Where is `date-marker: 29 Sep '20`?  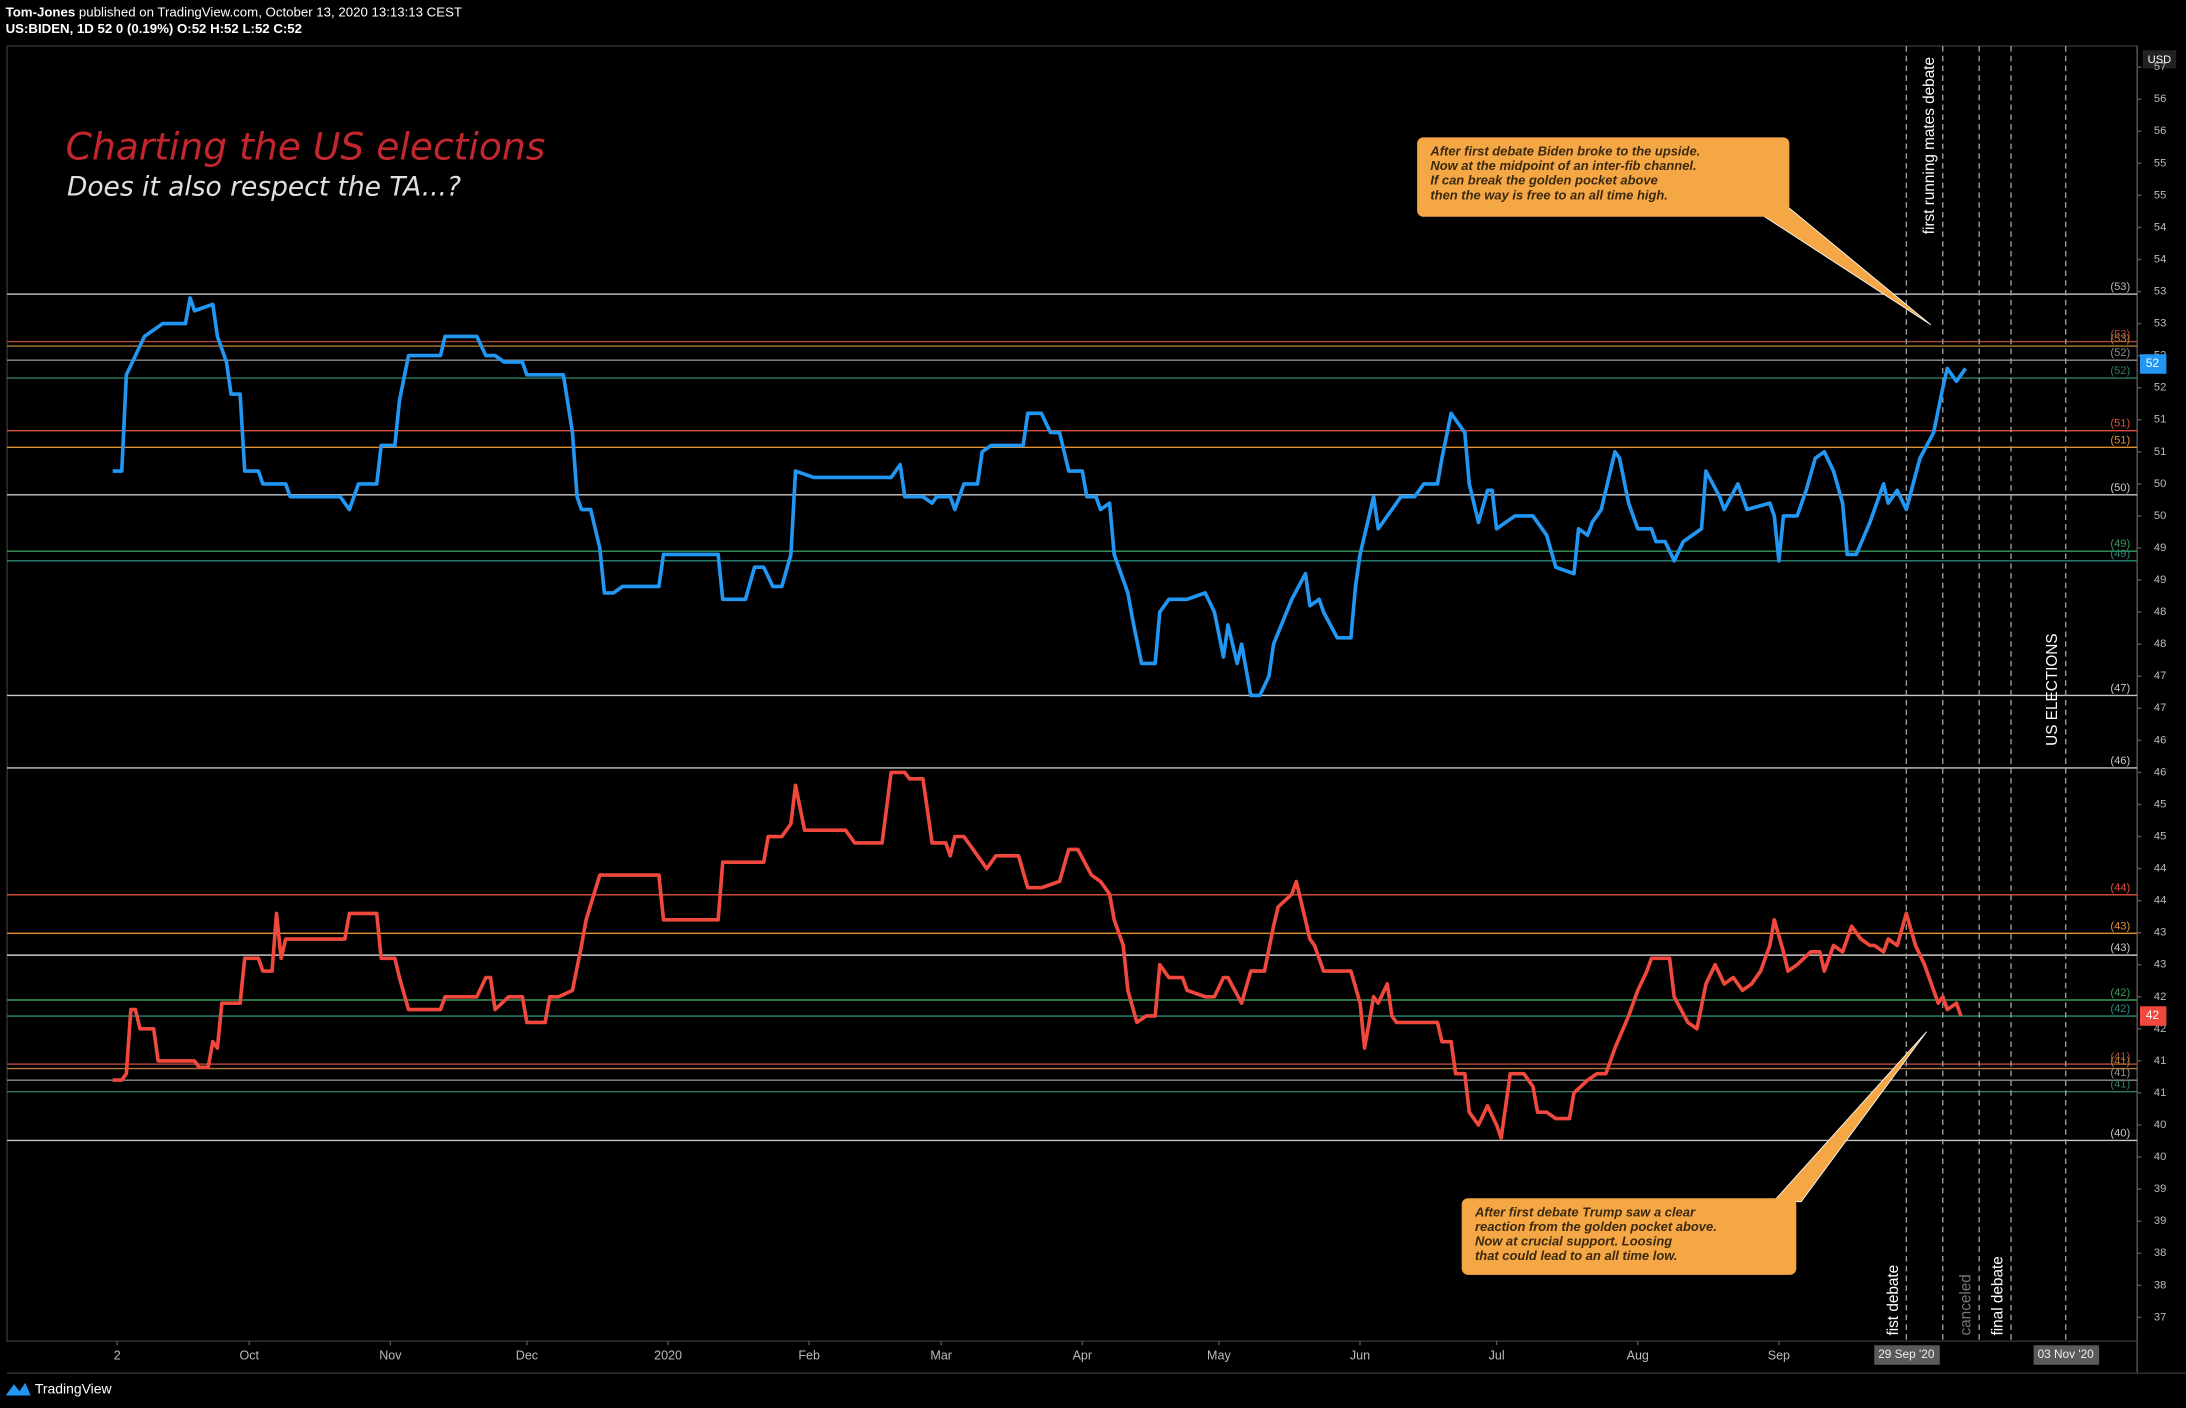
date-marker: 29 Sep '20 is located at coordinates (1906, 1354).